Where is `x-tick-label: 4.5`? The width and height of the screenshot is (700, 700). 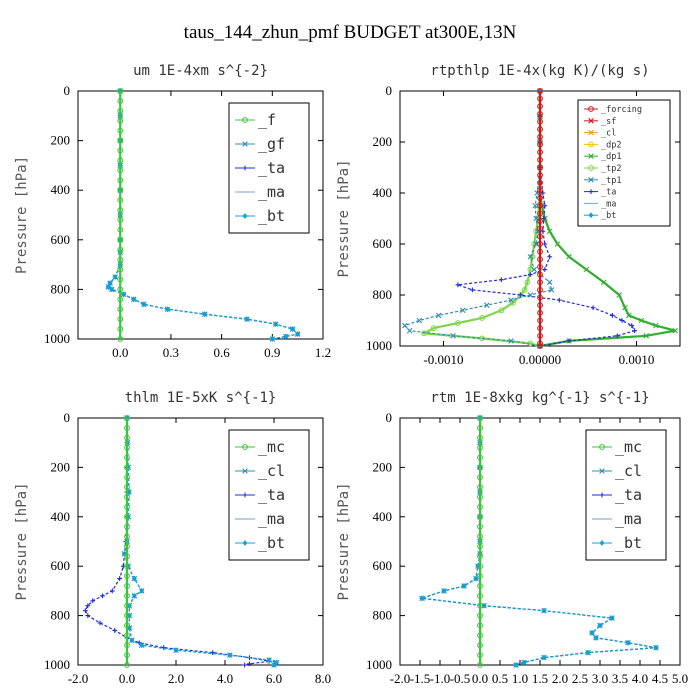 x-tick-label: 4.5 is located at coordinates (660, 678).